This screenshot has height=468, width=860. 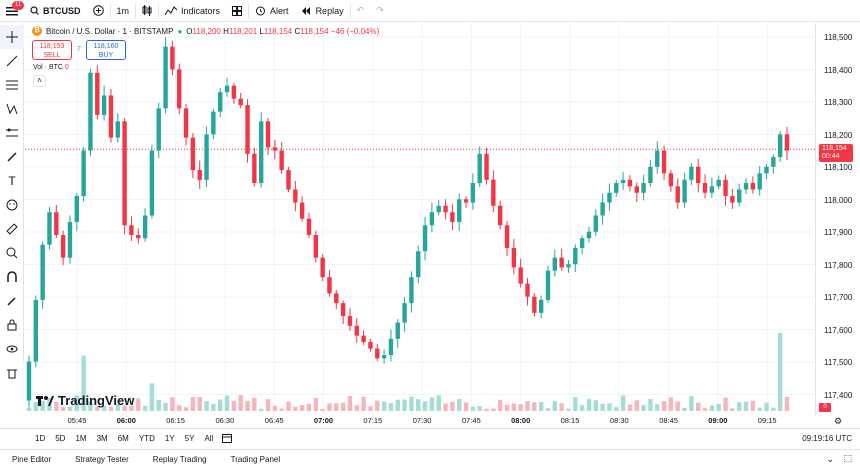 I want to click on fib-tool, so click(x=12, y=85).